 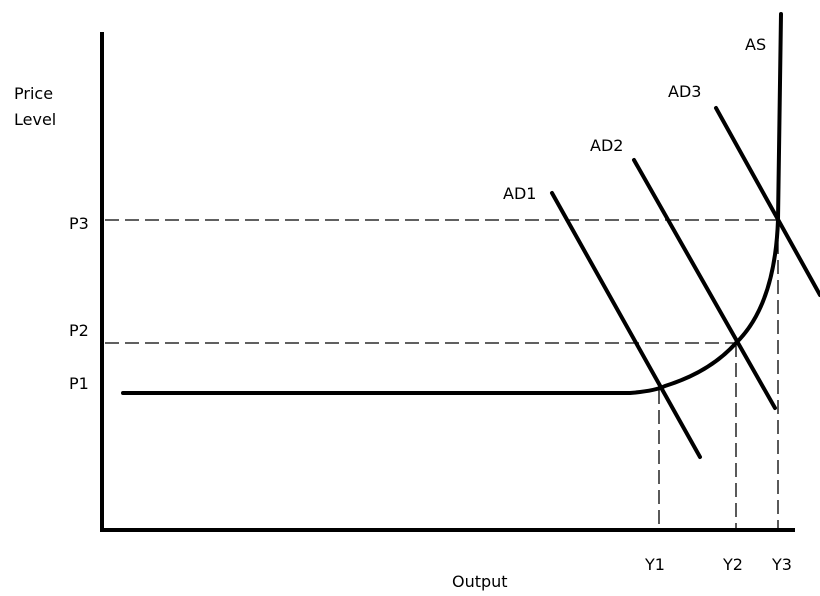 What do you see at coordinates (33, 93) in the screenshot?
I see `y-axis-label-line1: Price` at bounding box center [33, 93].